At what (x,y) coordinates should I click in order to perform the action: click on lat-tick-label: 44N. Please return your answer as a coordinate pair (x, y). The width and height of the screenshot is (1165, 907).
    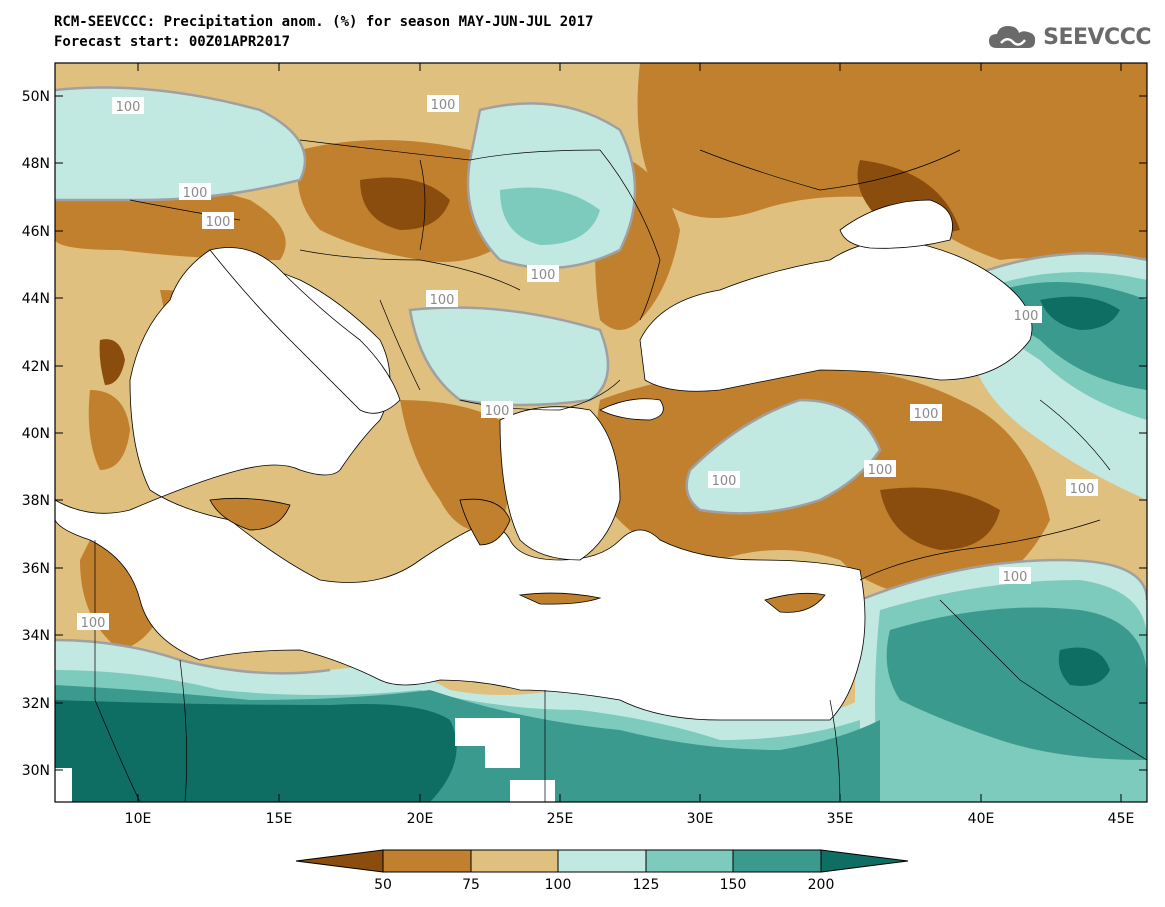
    Looking at the image, I should click on (36, 299).